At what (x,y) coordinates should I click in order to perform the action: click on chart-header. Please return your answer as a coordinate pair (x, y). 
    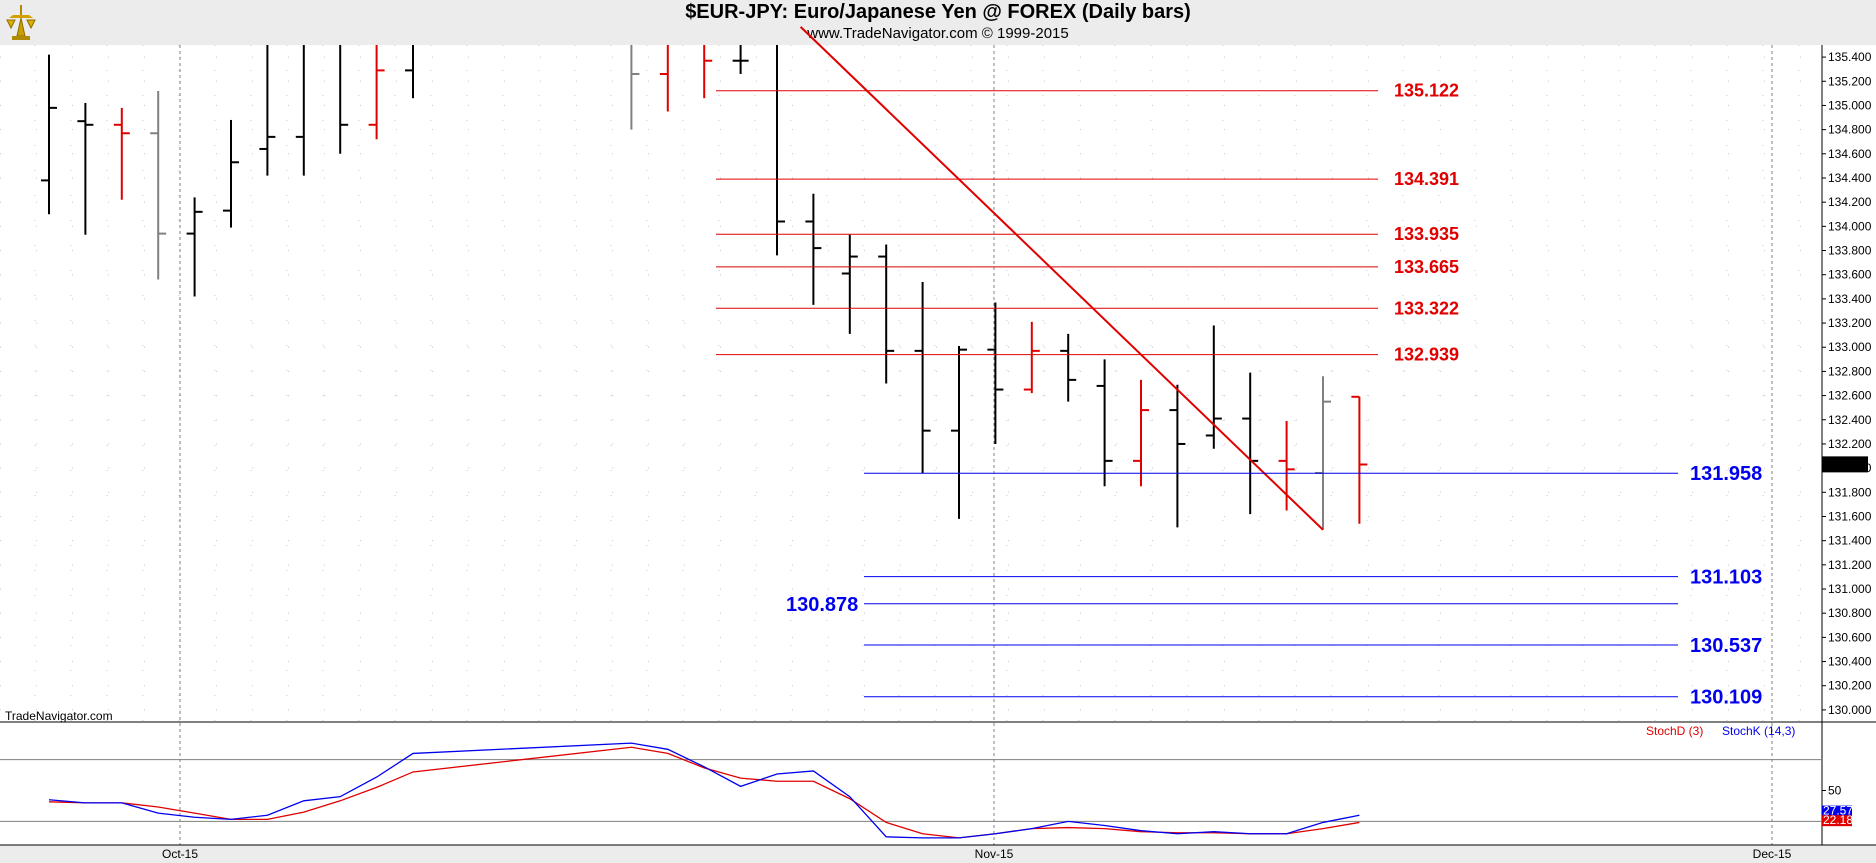
    Looking at the image, I should click on (938, 22).